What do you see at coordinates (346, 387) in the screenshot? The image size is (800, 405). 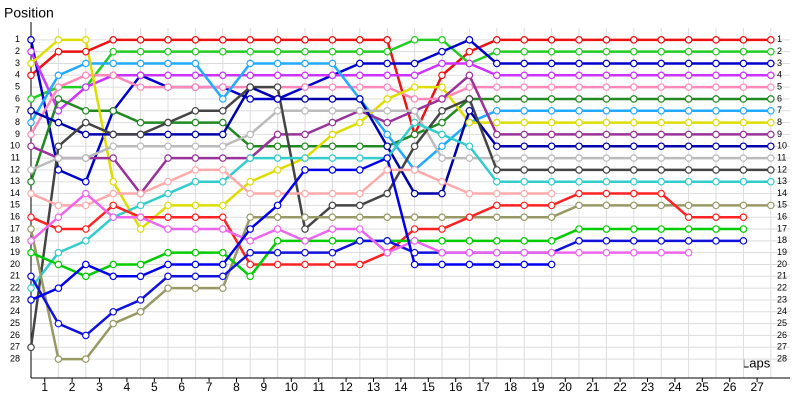 I see `x-tick-label: 12` at bounding box center [346, 387].